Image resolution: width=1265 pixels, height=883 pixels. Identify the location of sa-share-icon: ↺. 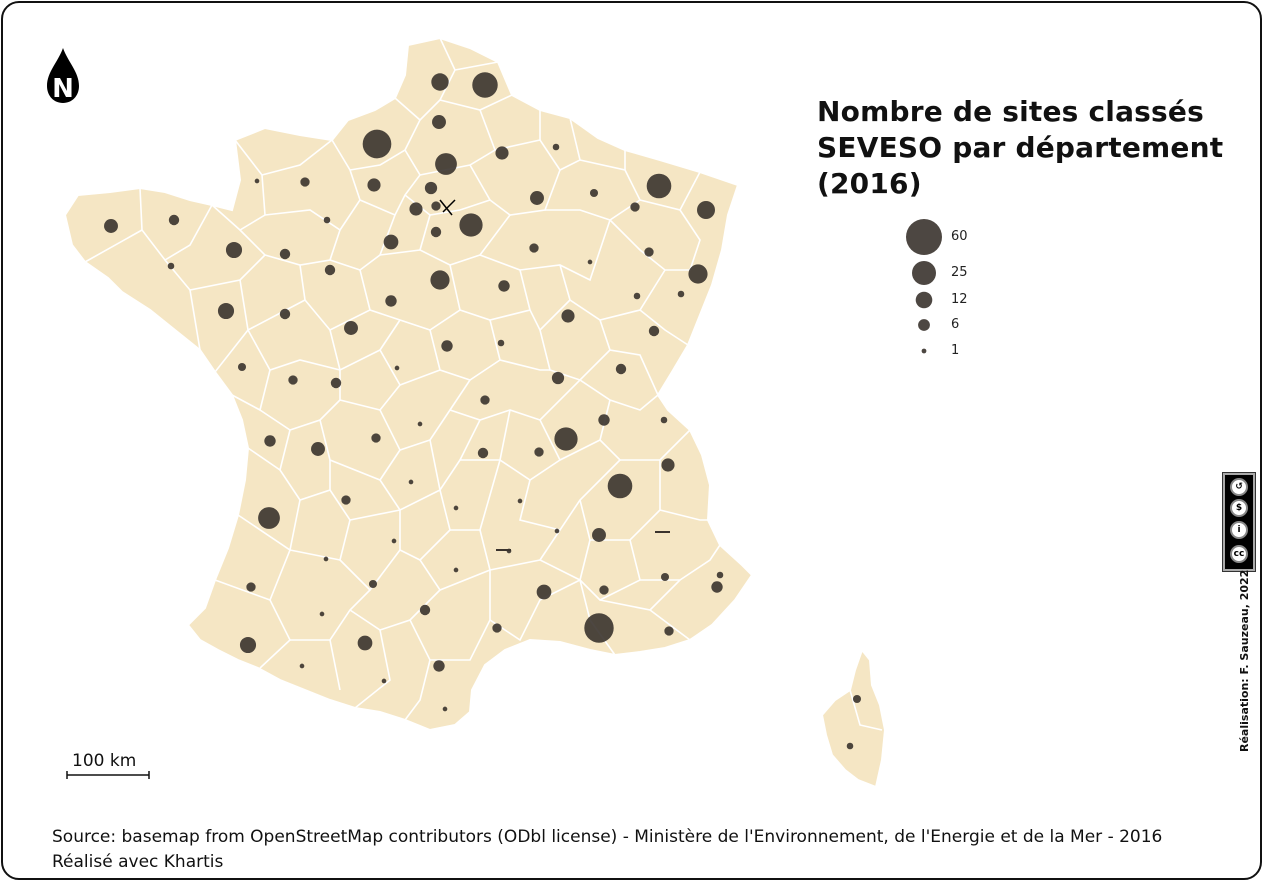
(1239, 487).